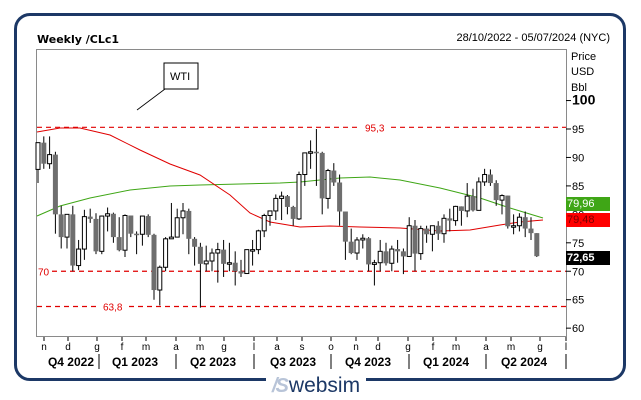  What do you see at coordinates (578, 130) in the screenshot?
I see `svg-text: 95` at bounding box center [578, 130].